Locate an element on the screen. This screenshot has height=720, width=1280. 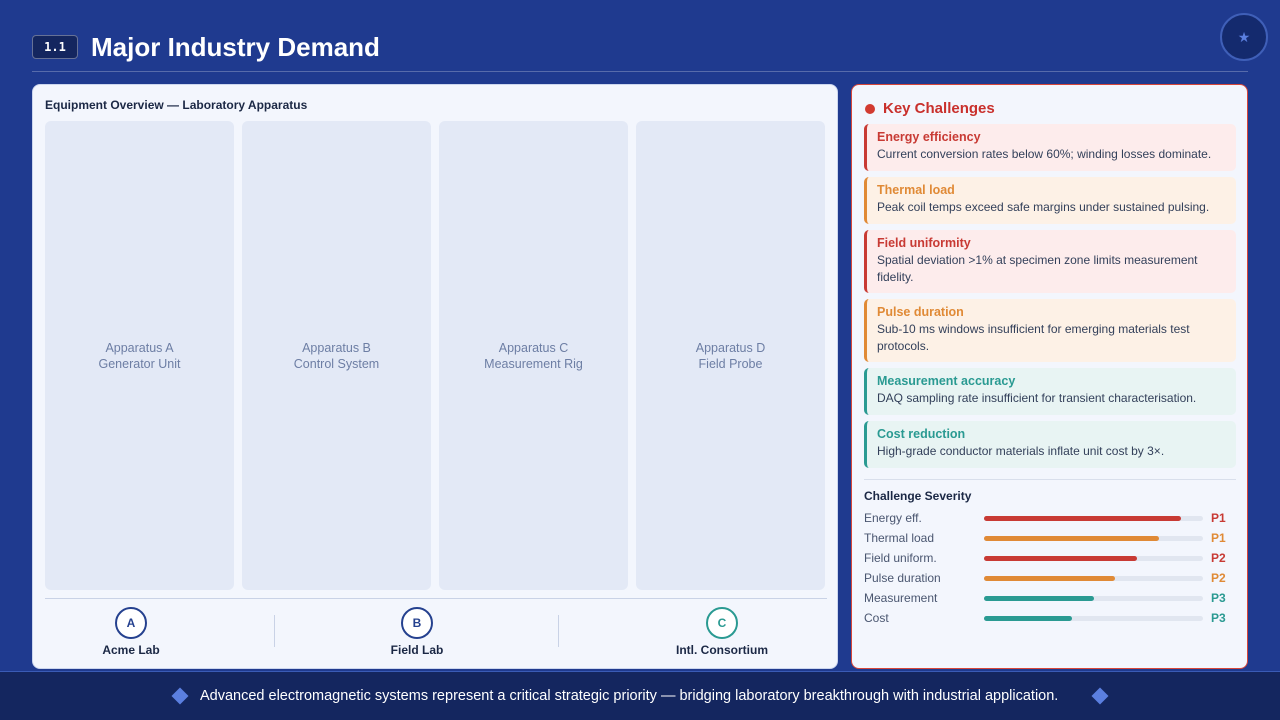
severity-label: Cost is located at coordinates (876, 618).